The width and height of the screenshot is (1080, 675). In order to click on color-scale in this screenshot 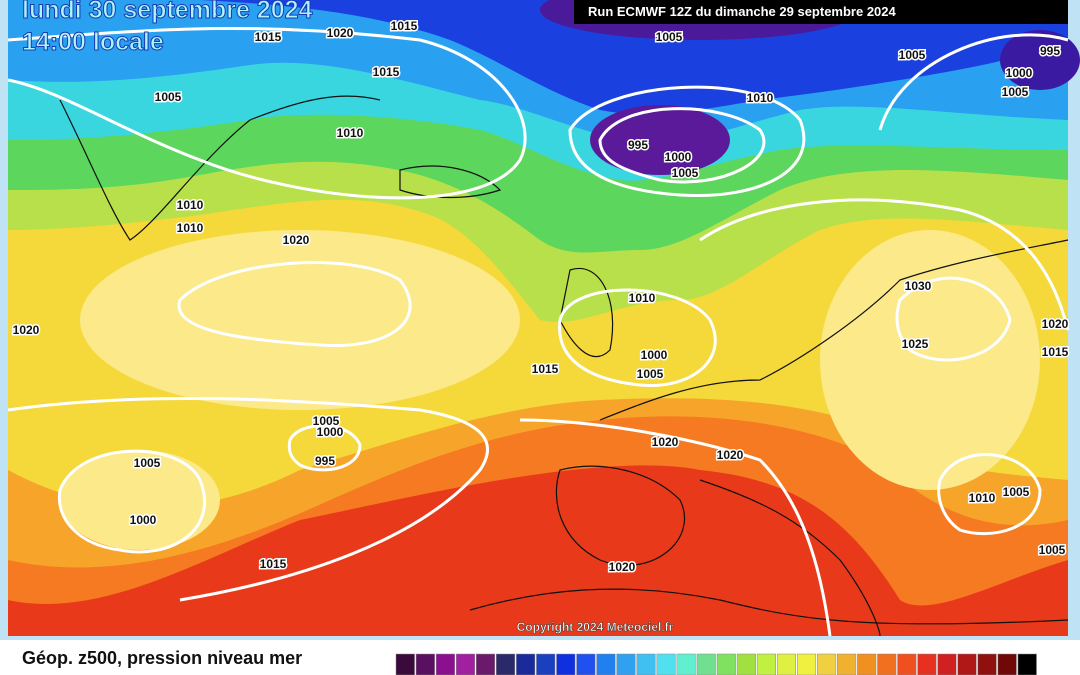, I will do `click(716, 664)`.